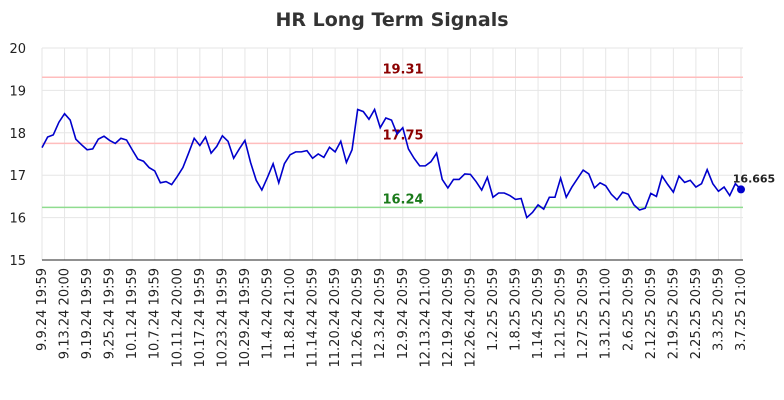 This screenshot has height=400, width=784. I want to click on x-tick-label: 11.4.24 20:59, so click(267, 313).